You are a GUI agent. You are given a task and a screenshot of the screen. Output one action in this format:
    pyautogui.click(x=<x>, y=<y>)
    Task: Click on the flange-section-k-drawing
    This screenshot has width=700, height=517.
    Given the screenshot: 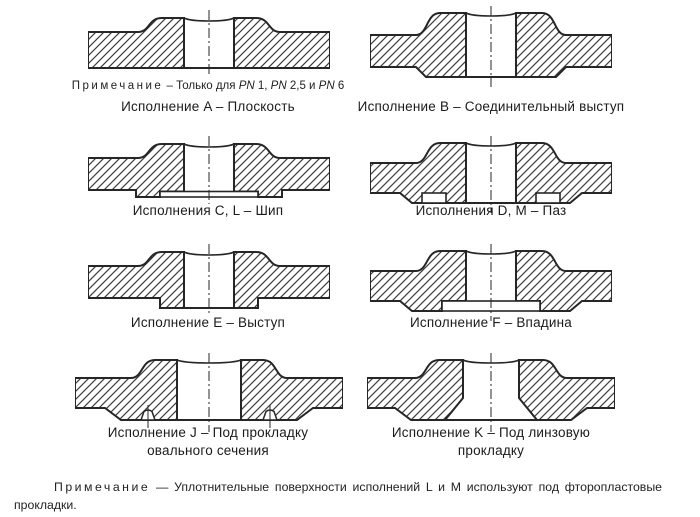 What is the action you would take?
    pyautogui.click(x=491, y=392)
    